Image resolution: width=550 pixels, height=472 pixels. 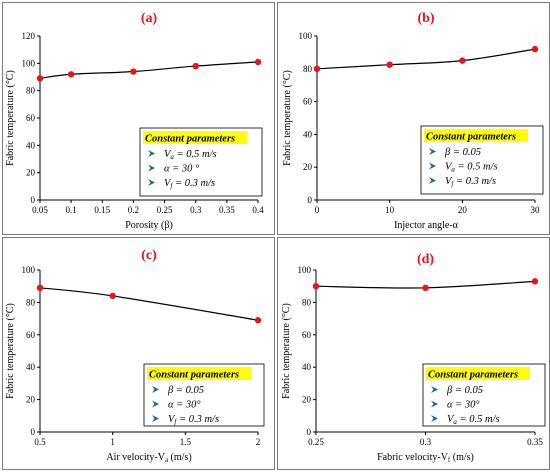 I want to click on y-tick-label: 120, so click(x=29, y=36).